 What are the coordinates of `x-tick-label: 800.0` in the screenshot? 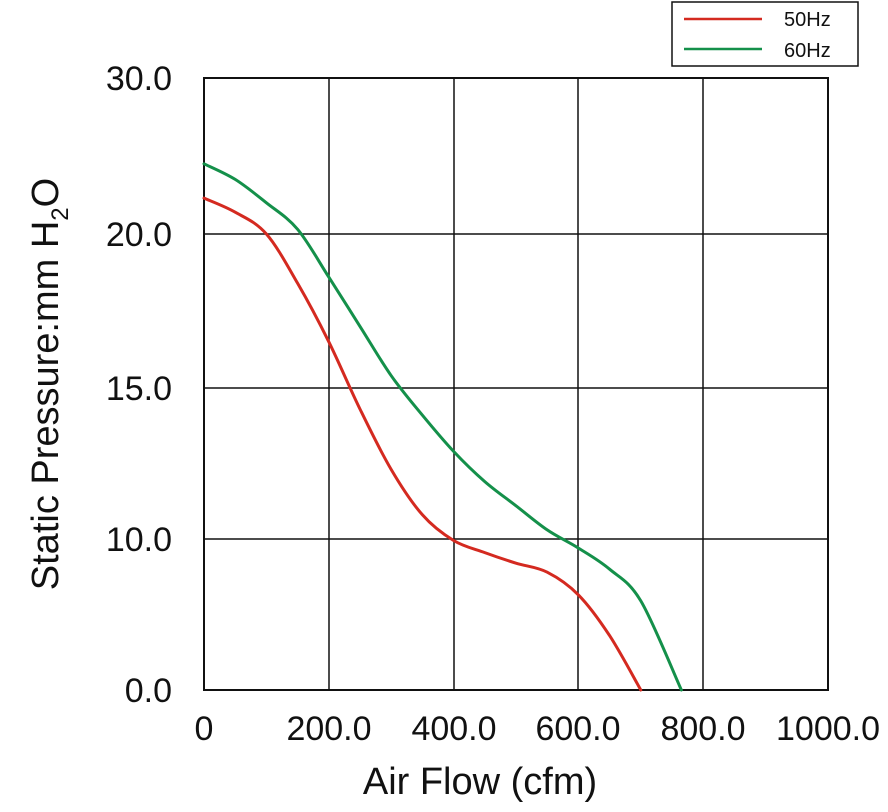 It's located at (702, 729).